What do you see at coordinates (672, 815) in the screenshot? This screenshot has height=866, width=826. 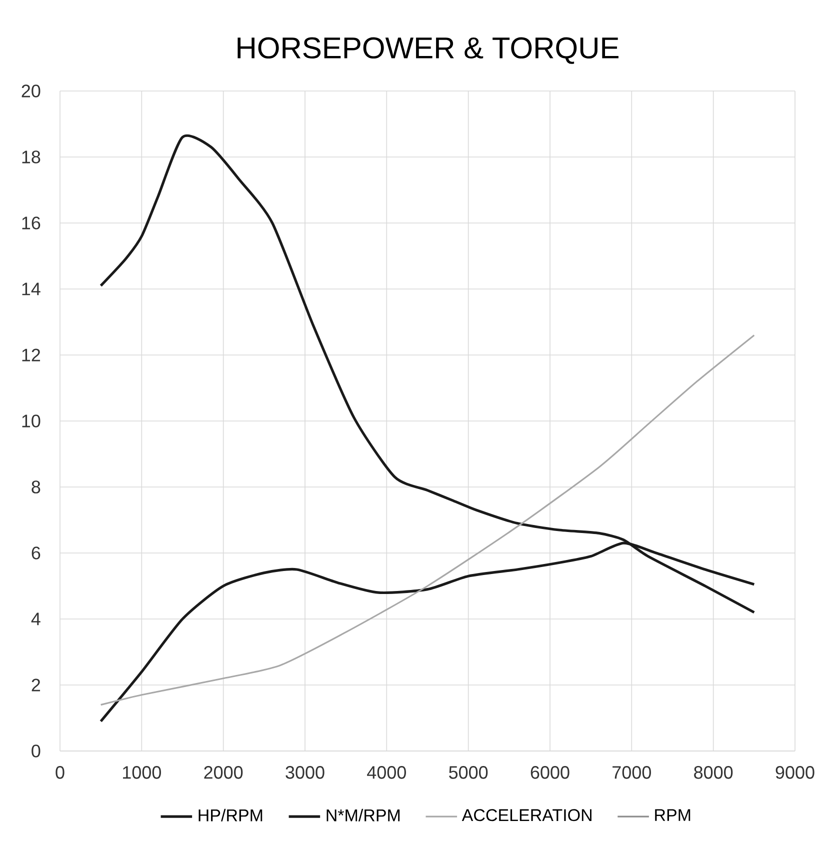 I see `legend-label: RPM` at bounding box center [672, 815].